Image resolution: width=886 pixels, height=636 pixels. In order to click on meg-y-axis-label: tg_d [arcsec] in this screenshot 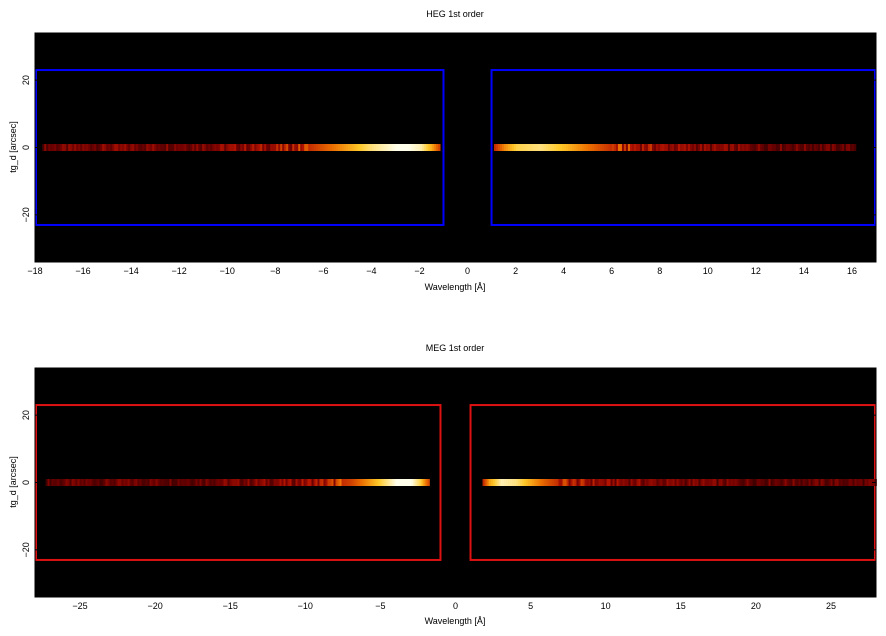, I will do `click(13, 482)`.